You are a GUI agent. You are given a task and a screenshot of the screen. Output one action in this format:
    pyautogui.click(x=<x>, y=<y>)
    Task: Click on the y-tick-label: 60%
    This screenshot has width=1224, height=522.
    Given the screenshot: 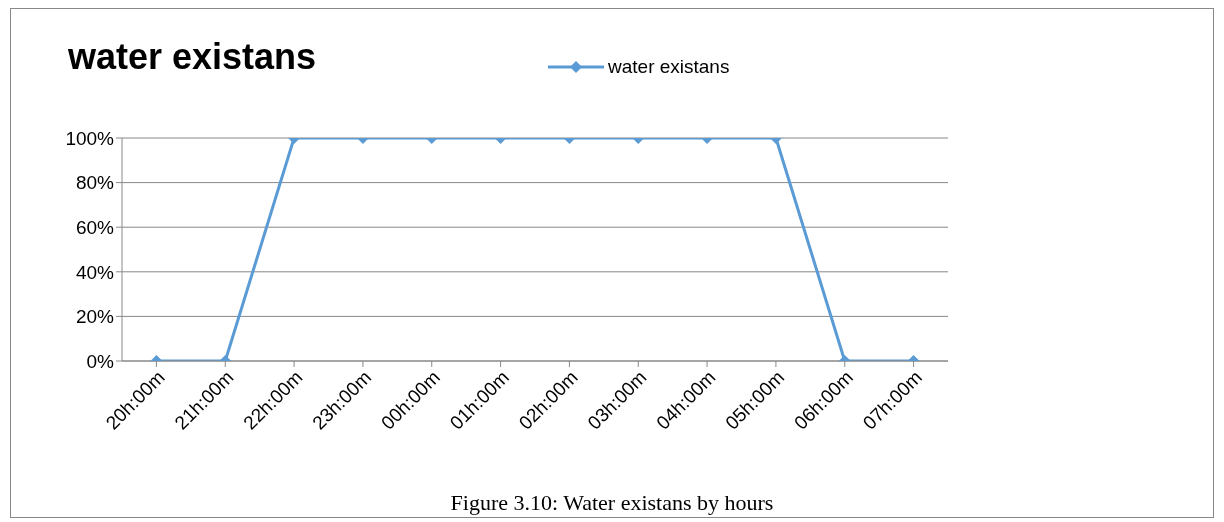 What is the action you would take?
    pyautogui.click(x=95, y=227)
    